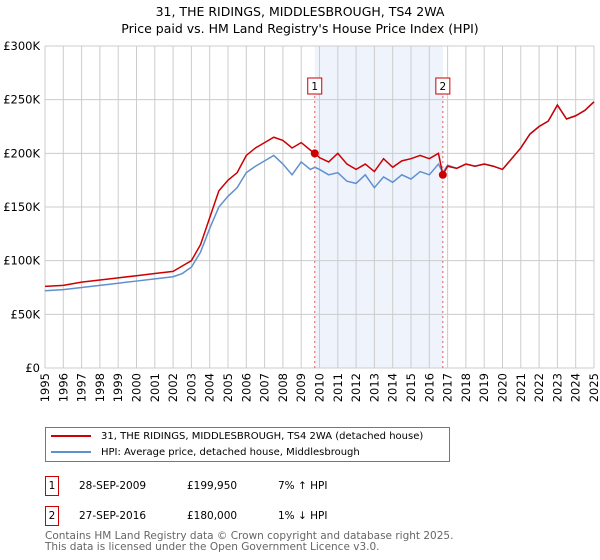  What do you see at coordinates (32, 368) in the screenshot?
I see `y-tick-label: £0` at bounding box center [32, 368].